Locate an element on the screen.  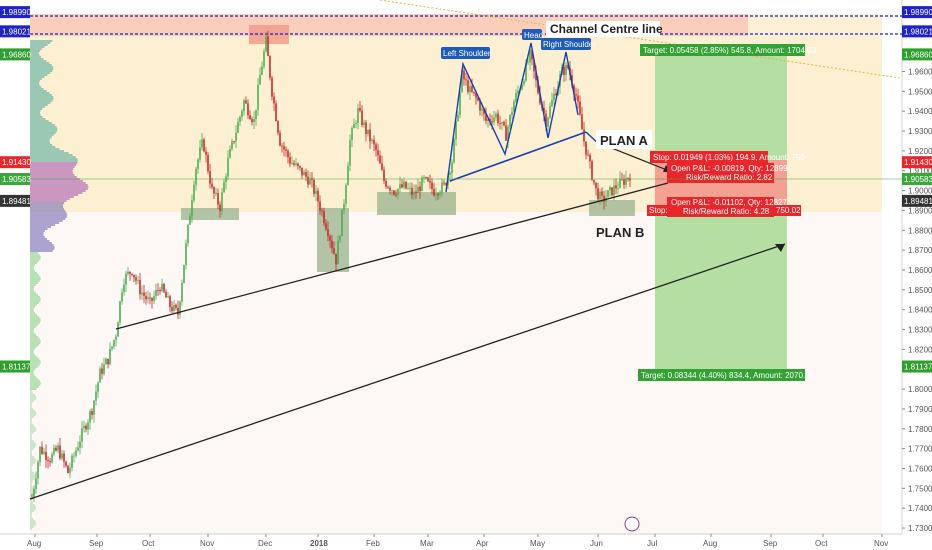
y-tick-label: 1.73000 is located at coordinates (920, 528).